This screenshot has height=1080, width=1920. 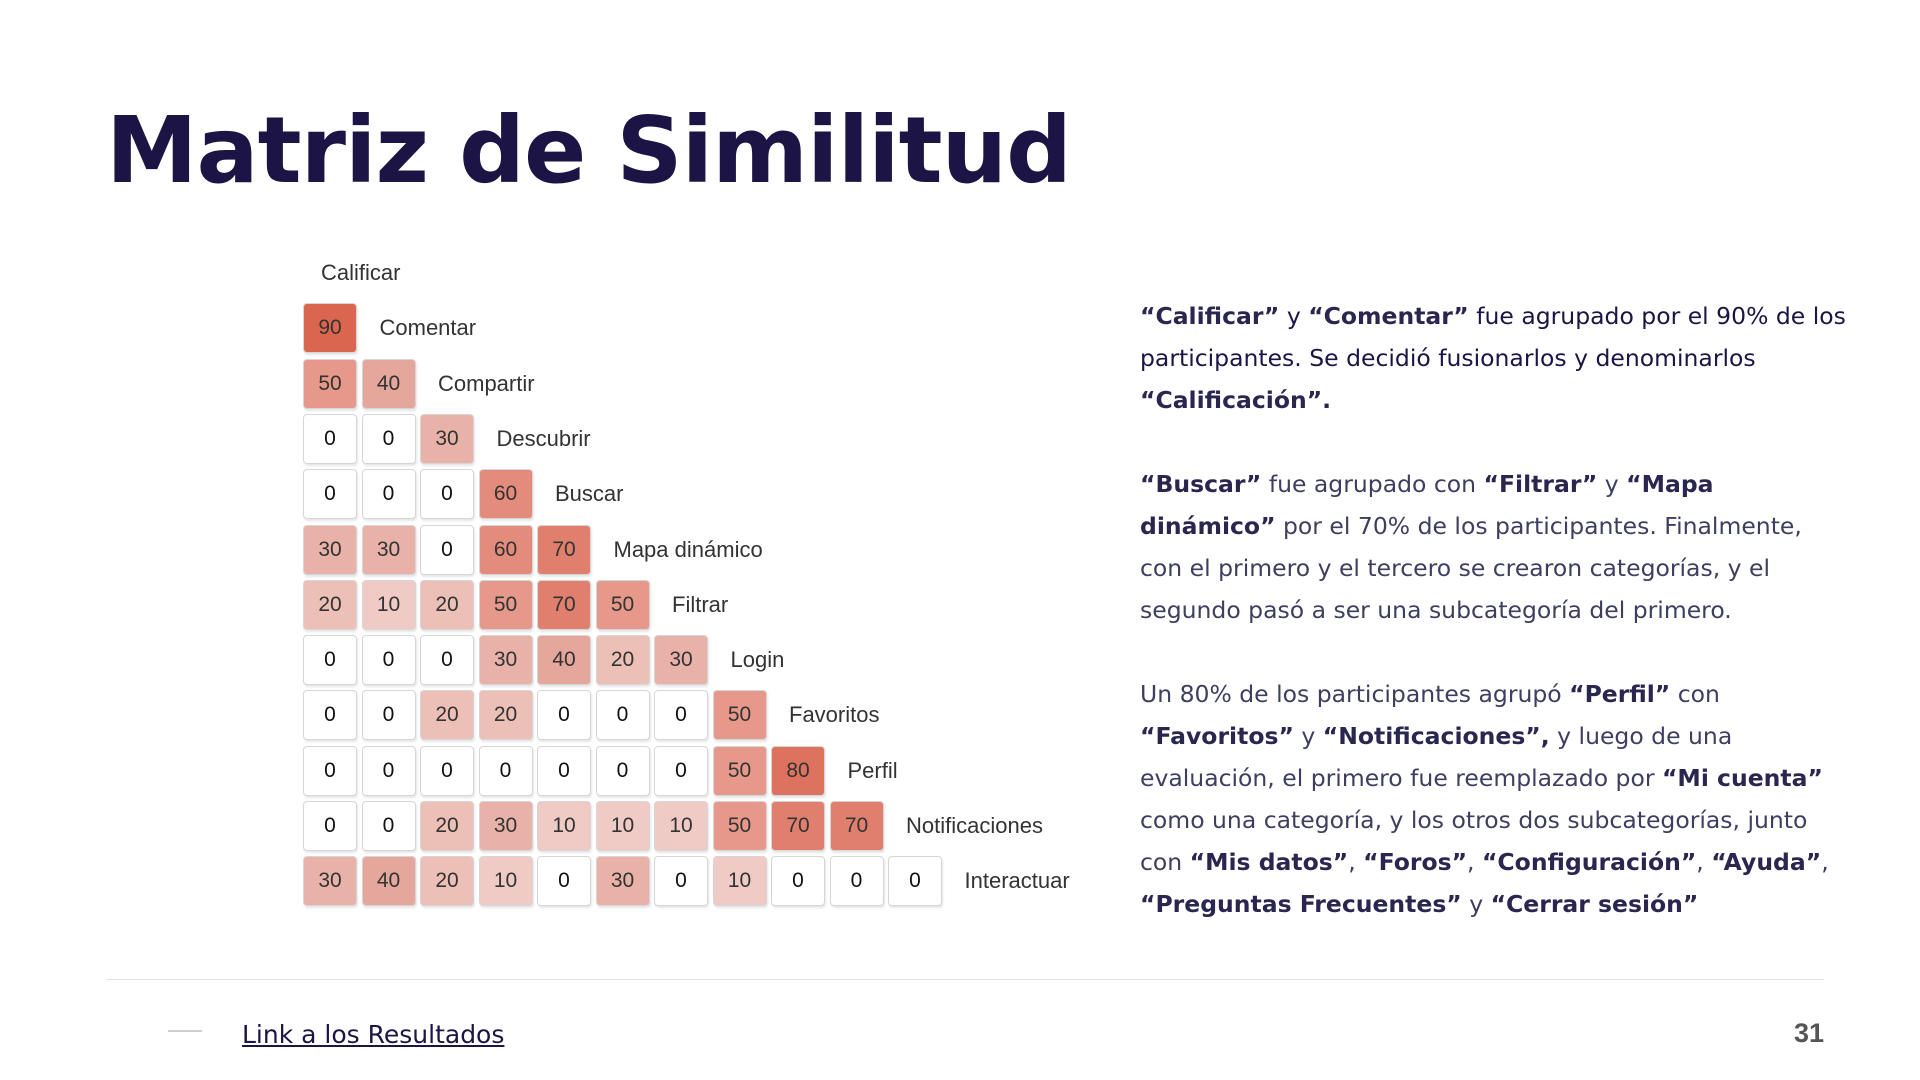 I want to click on results-link: Link a los Resultados, so click(x=373, y=1034).